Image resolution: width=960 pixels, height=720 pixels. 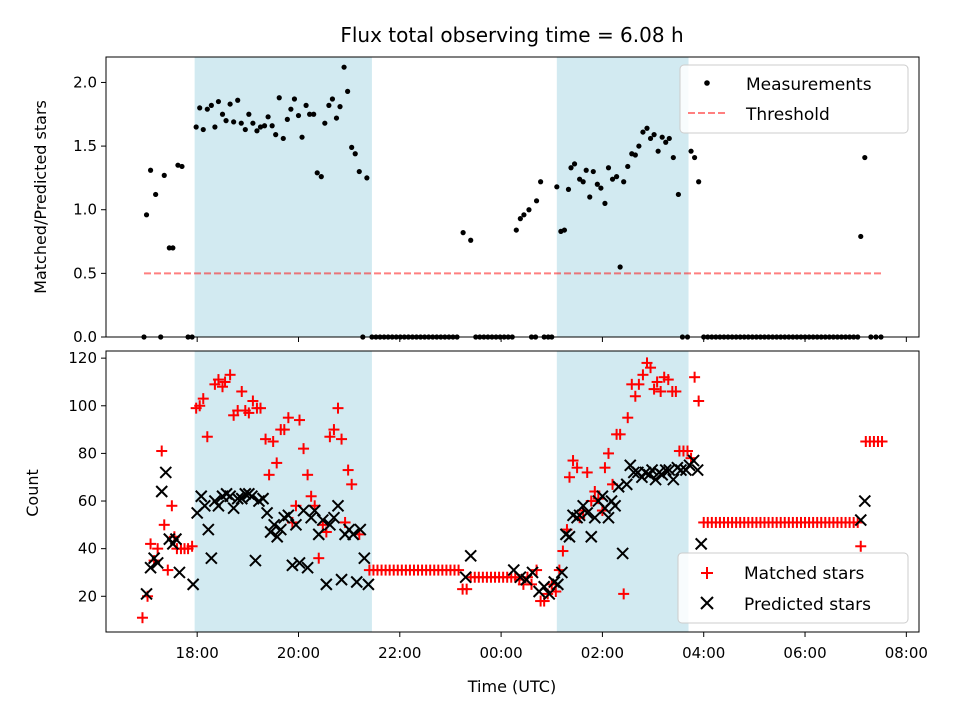 What do you see at coordinates (500, 653) in the screenshot?
I see `x-tick-label-3: 00:00` at bounding box center [500, 653].